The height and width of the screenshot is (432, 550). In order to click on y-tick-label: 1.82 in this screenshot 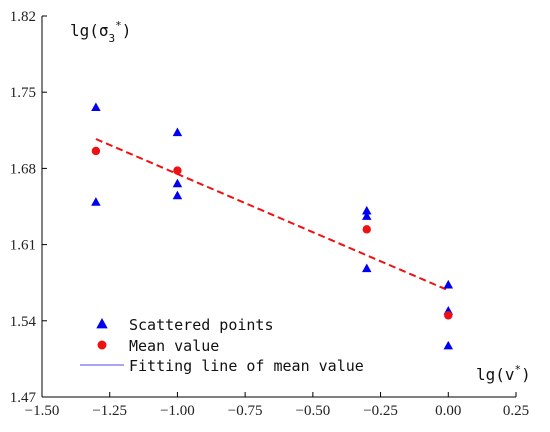, I will do `click(23, 17)`.